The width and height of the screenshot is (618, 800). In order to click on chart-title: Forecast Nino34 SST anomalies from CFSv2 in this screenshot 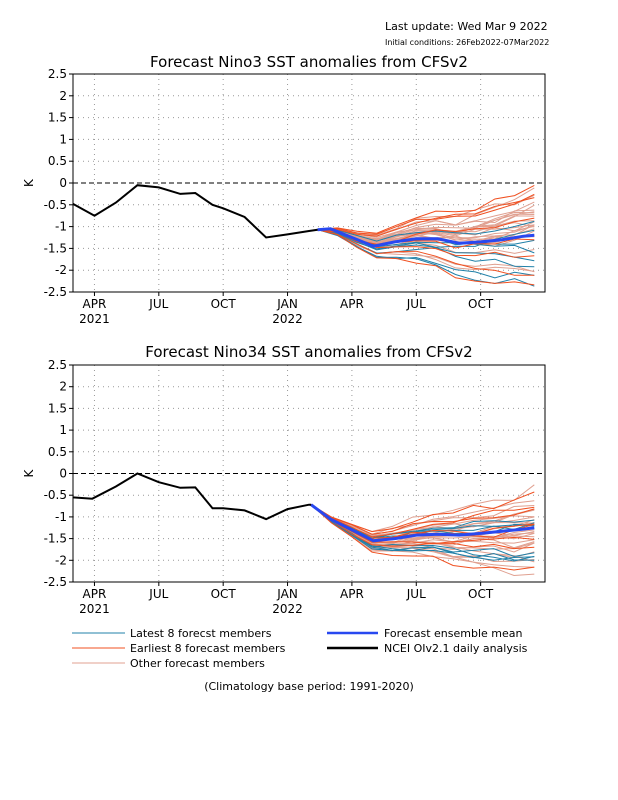, I will do `click(308, 352)`.